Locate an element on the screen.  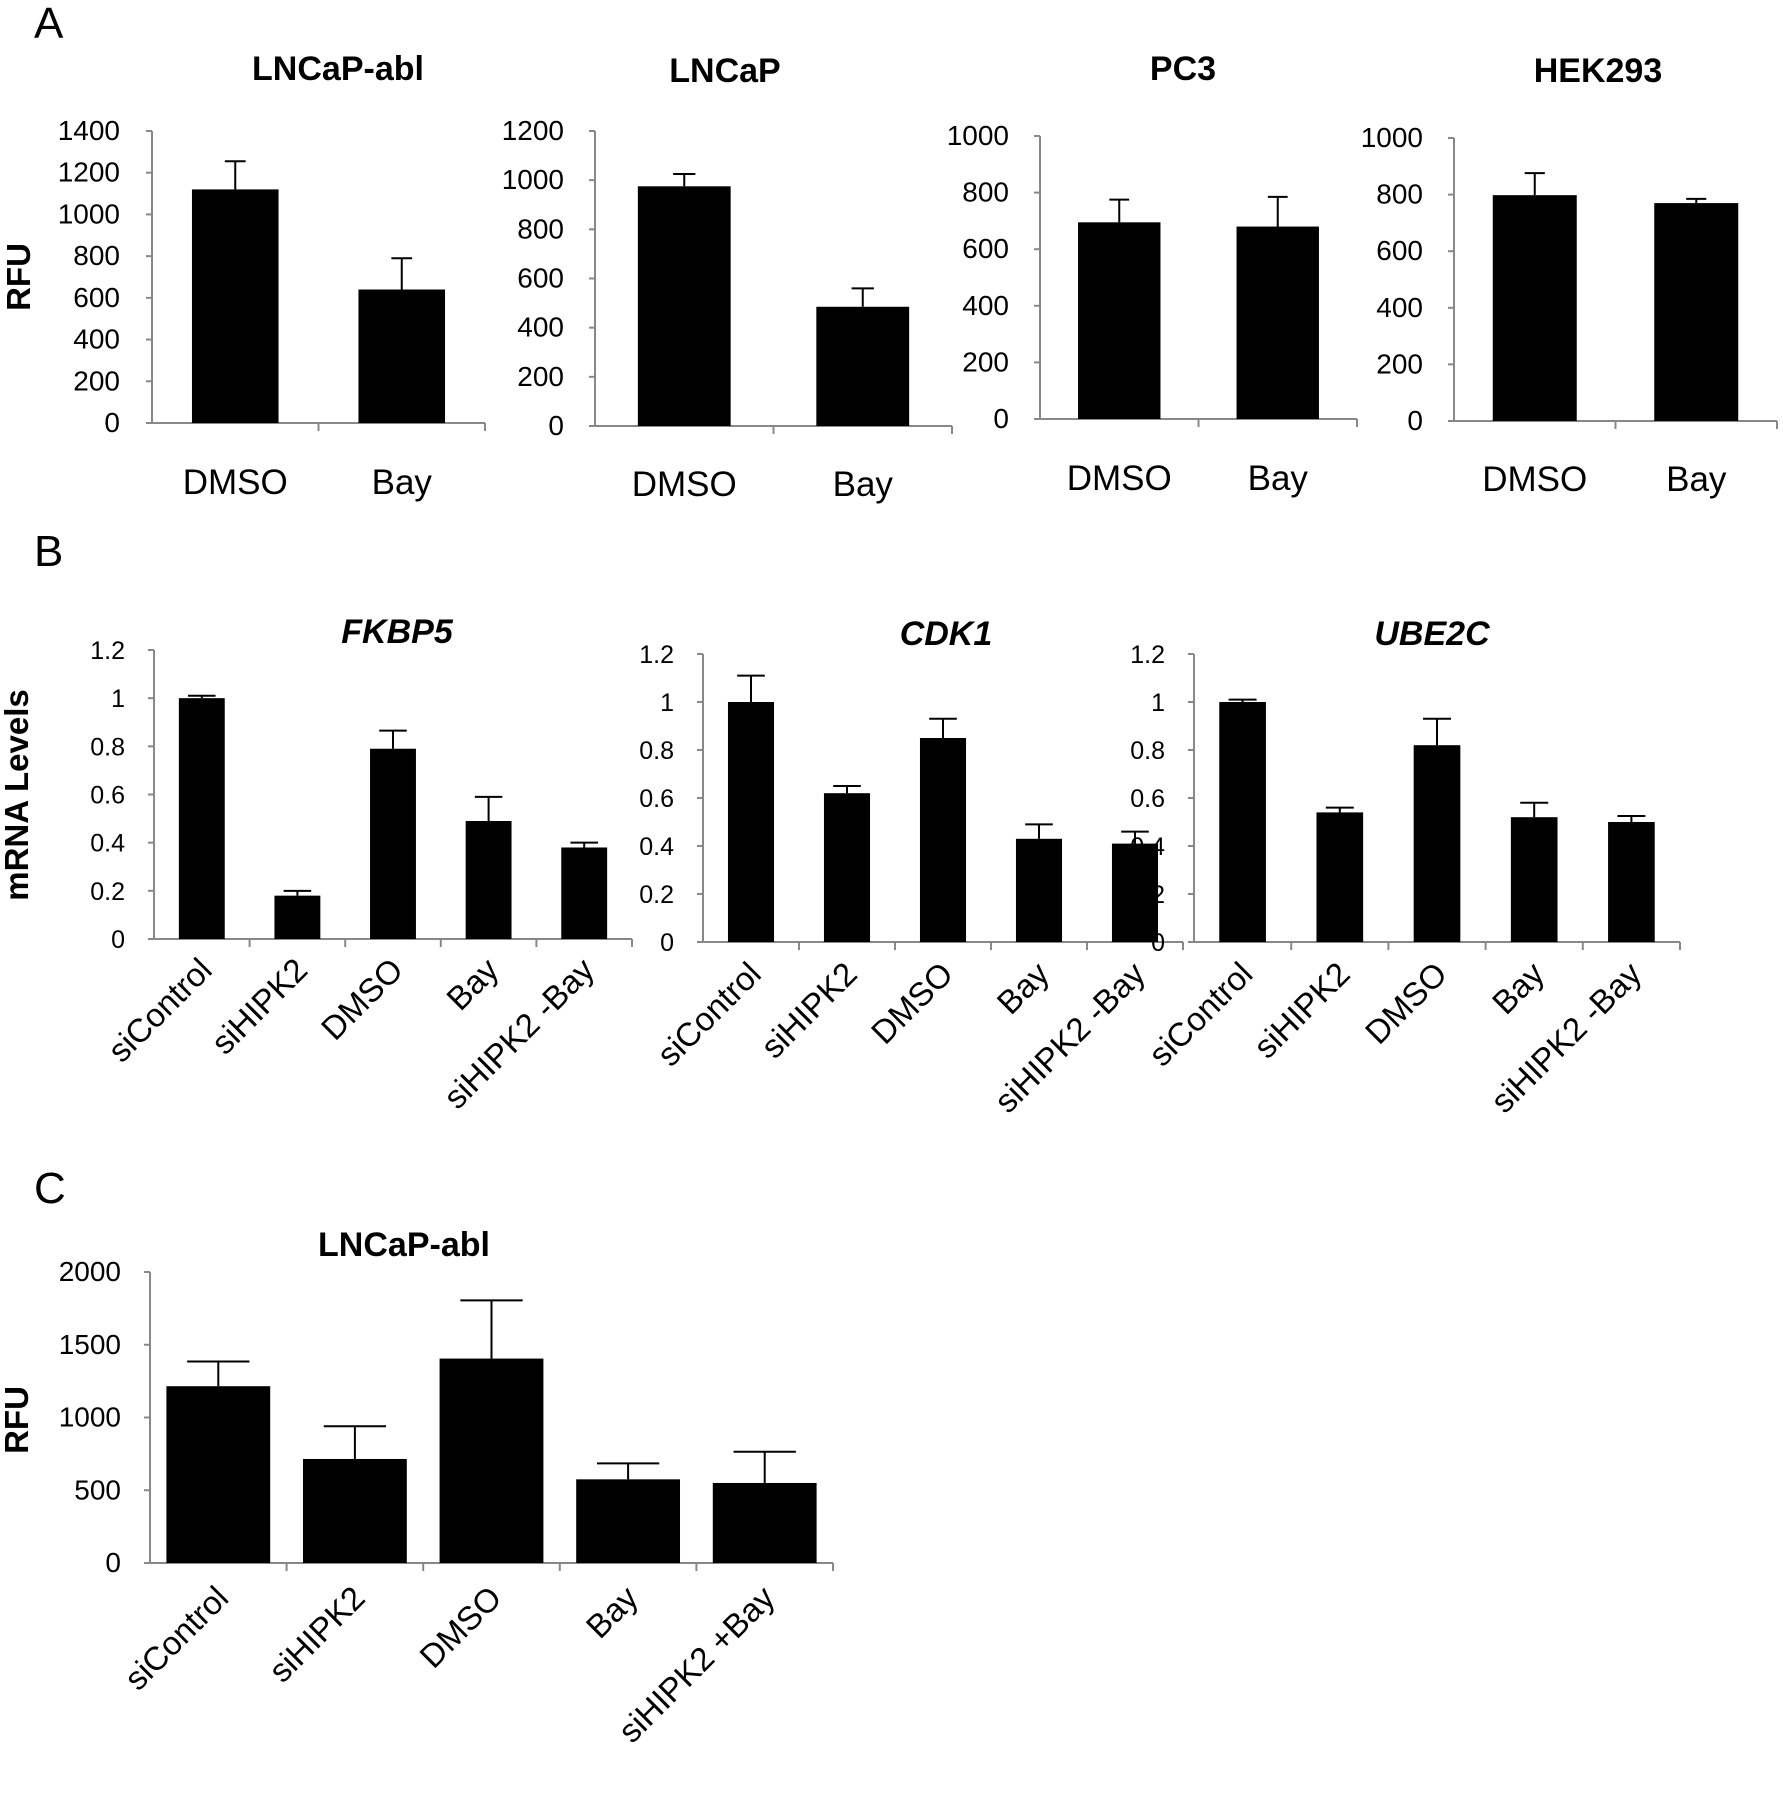
chart-2: PC3 0 200 400 600 800 1000 DMSO Bay is located at coordinates (1152, 274).